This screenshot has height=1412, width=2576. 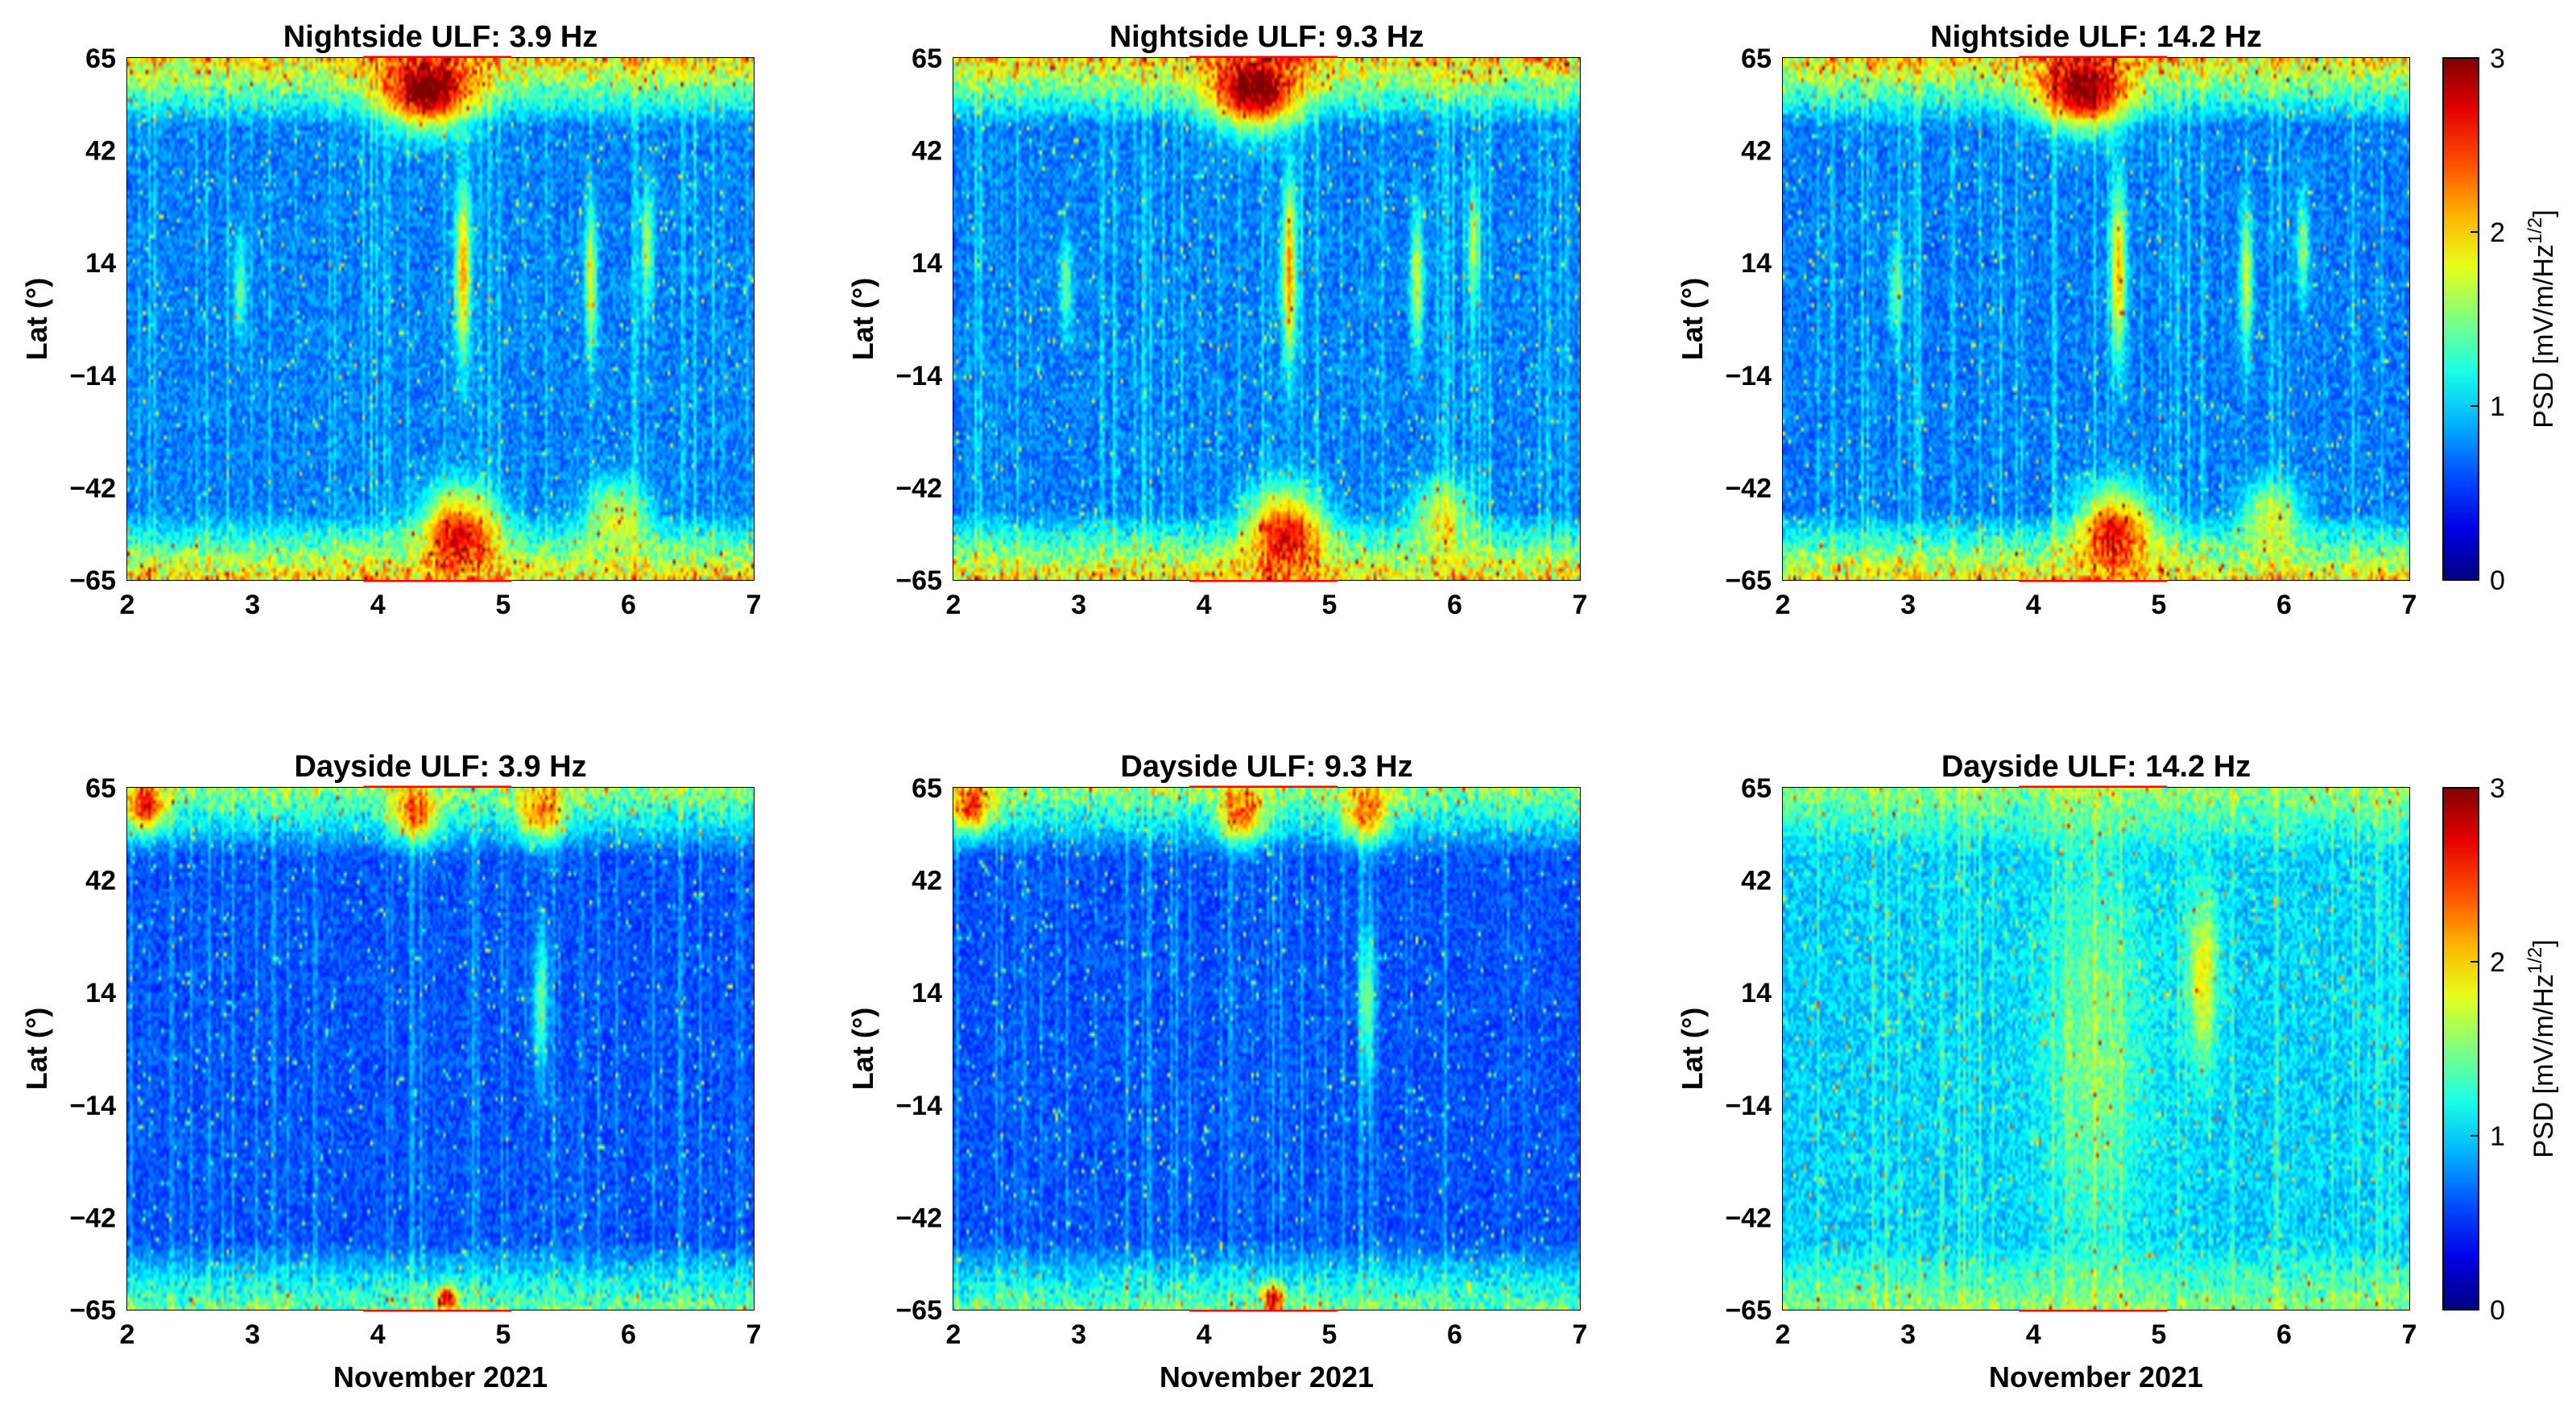 What do you see at coordinates (2096, 767) in the screenshot?
I see `panel-title: Dayside ULF: 14.2 Hz` at bounding box center [2096, 767].